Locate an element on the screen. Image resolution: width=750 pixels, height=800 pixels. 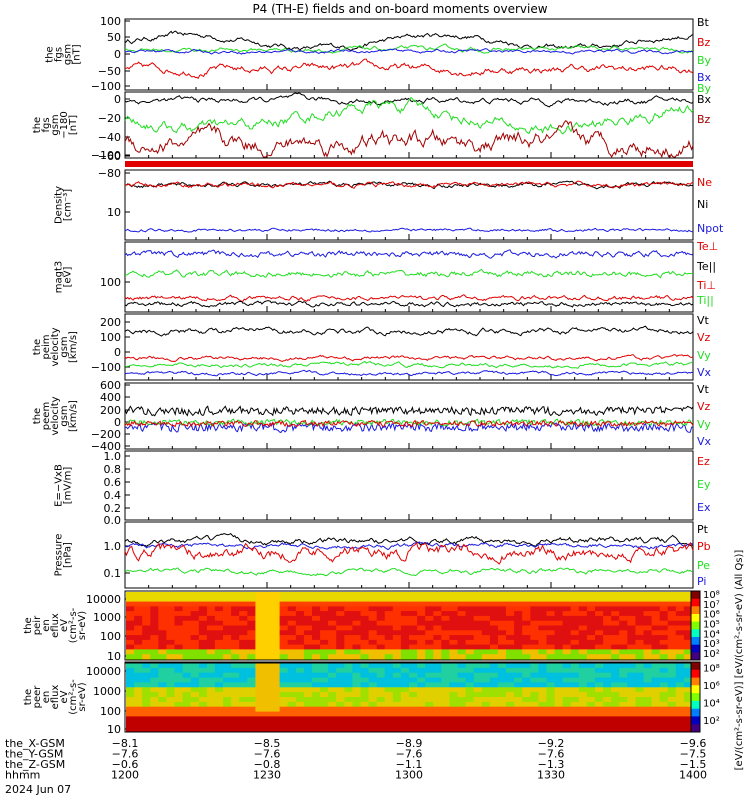
xaxis-value: −7.6 is located at coordinates (125, 754).